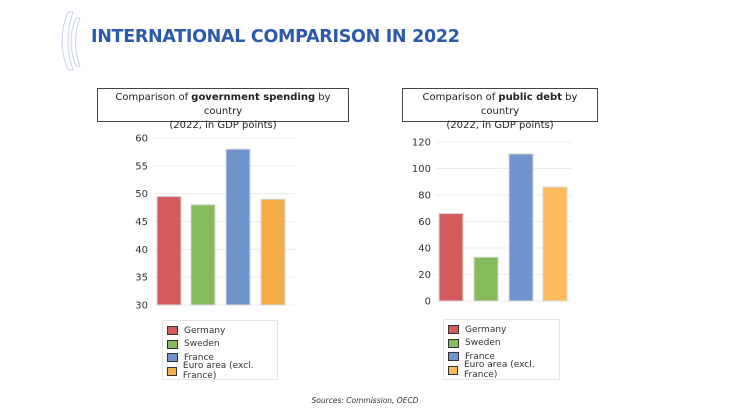 The image size is (730, 410). I want to click on page-title: INTERNATIONAL COMPARISON IN 2022, so click(275, 37).